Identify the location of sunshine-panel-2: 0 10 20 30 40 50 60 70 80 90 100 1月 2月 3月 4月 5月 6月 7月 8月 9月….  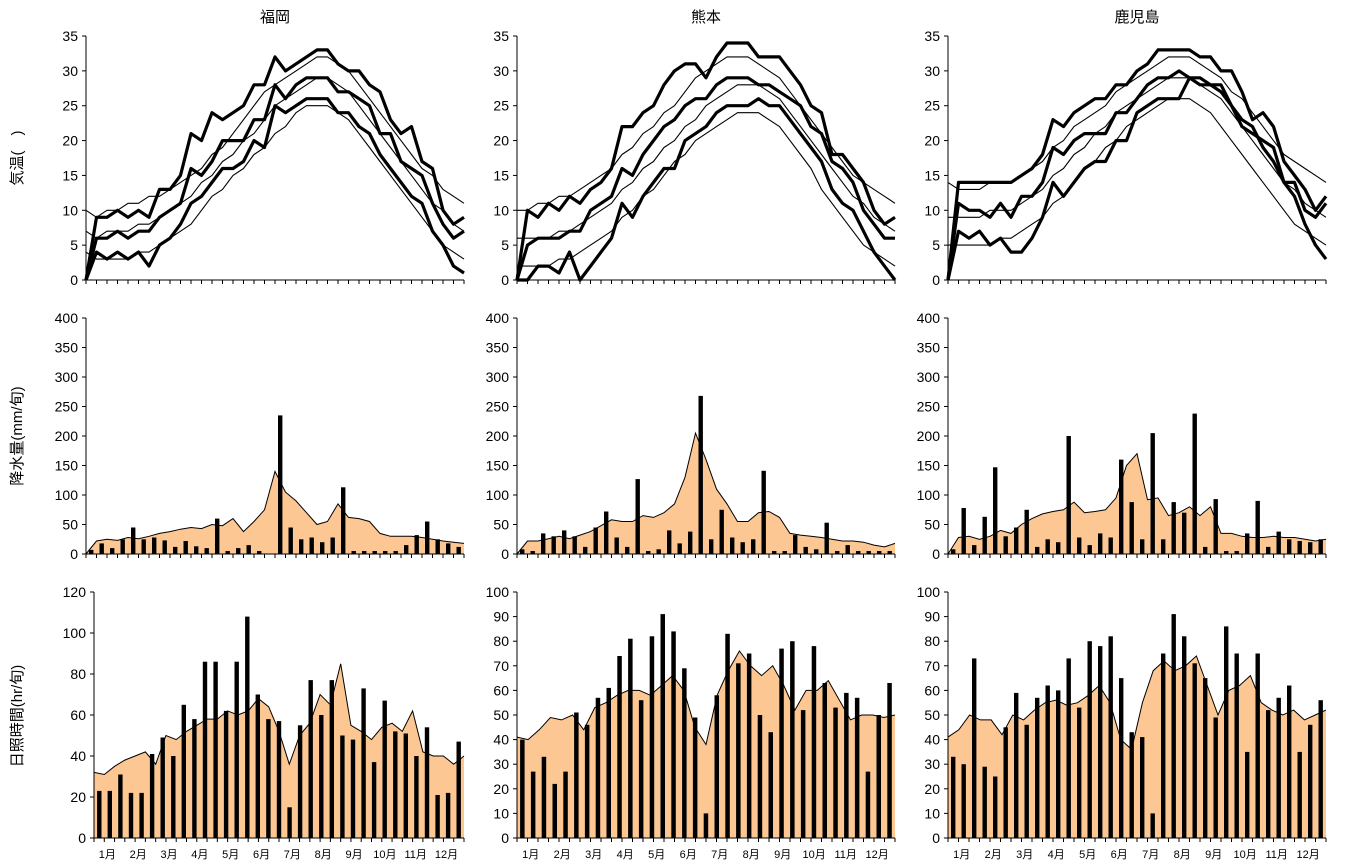
(1122, 722).